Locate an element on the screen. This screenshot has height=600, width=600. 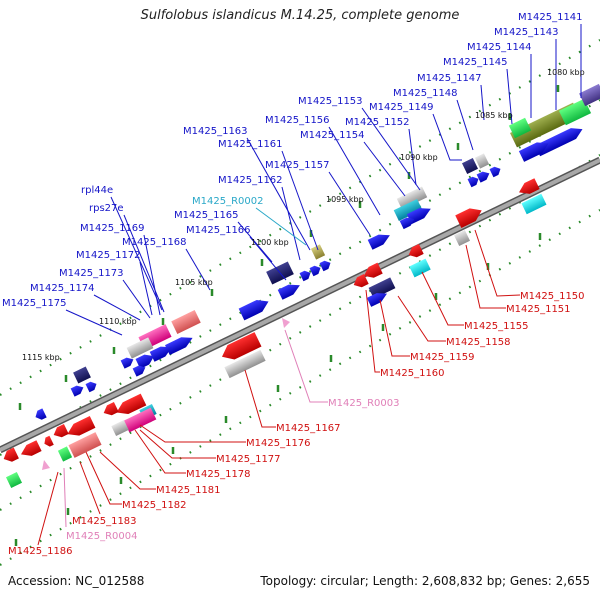
gene-label: M1425_1149 is located at coordinates (401, 107).